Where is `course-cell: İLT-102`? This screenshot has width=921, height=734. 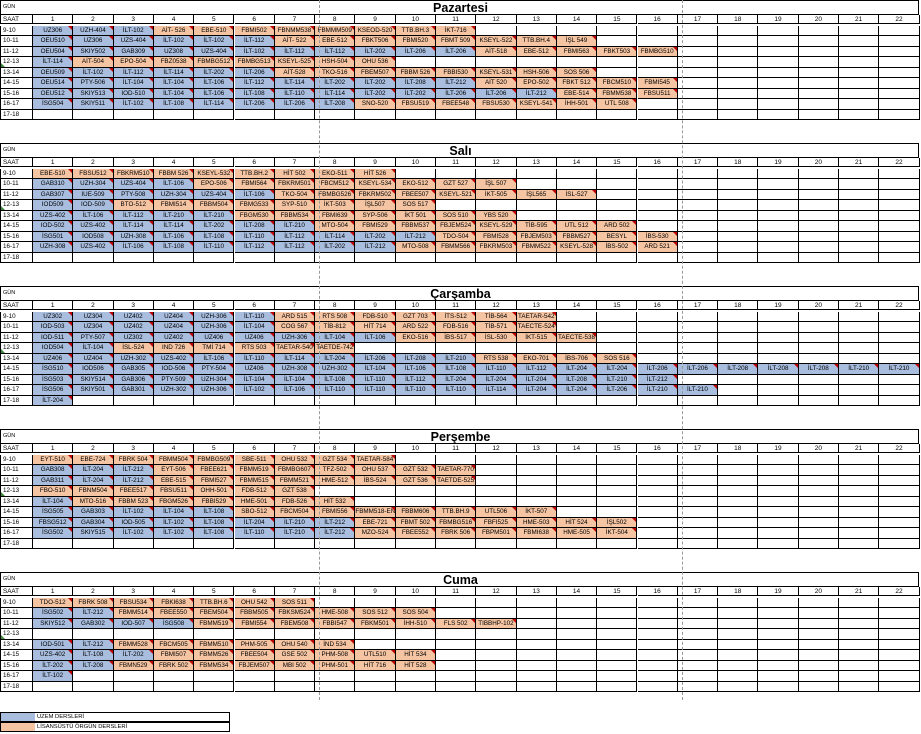 course-cell: İLT-102 is located at coordinates (133, 104).